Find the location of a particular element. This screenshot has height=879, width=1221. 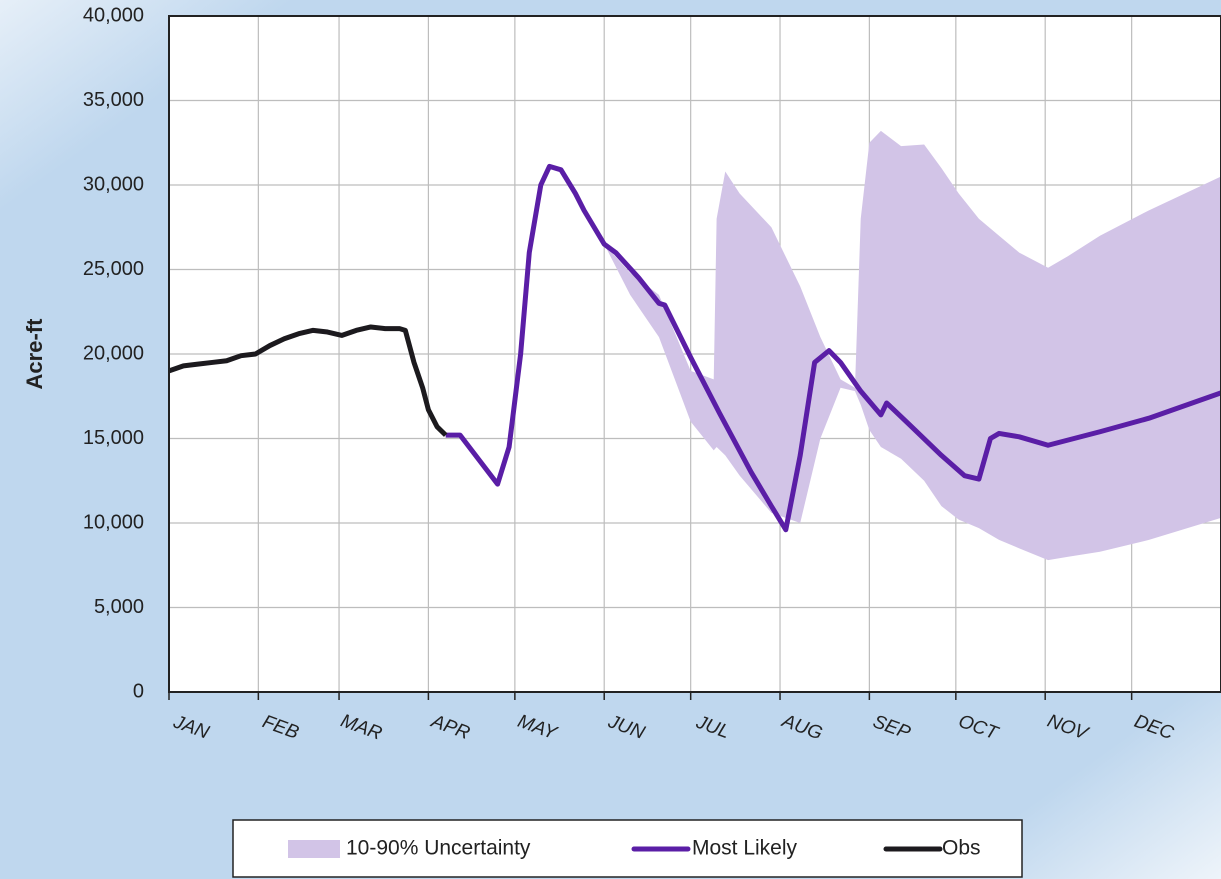

y-tick-label: 0 is located at coordinates (138, 691).